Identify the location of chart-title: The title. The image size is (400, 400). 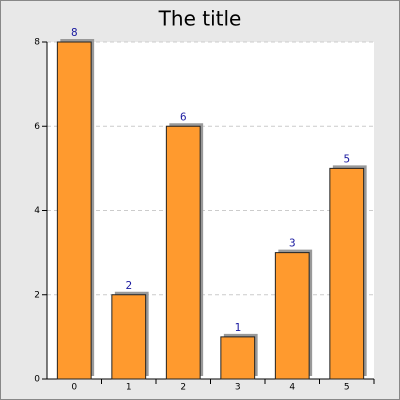
(200, 19).